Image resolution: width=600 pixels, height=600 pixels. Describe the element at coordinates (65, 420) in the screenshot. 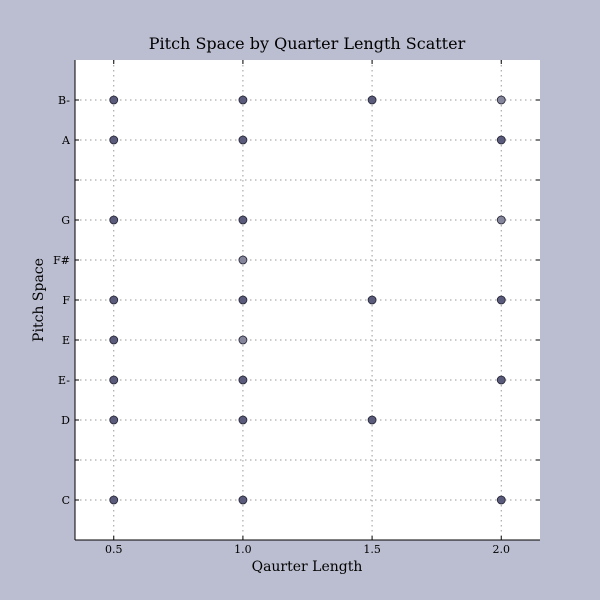

I see `y-tick-label: D` at that location.